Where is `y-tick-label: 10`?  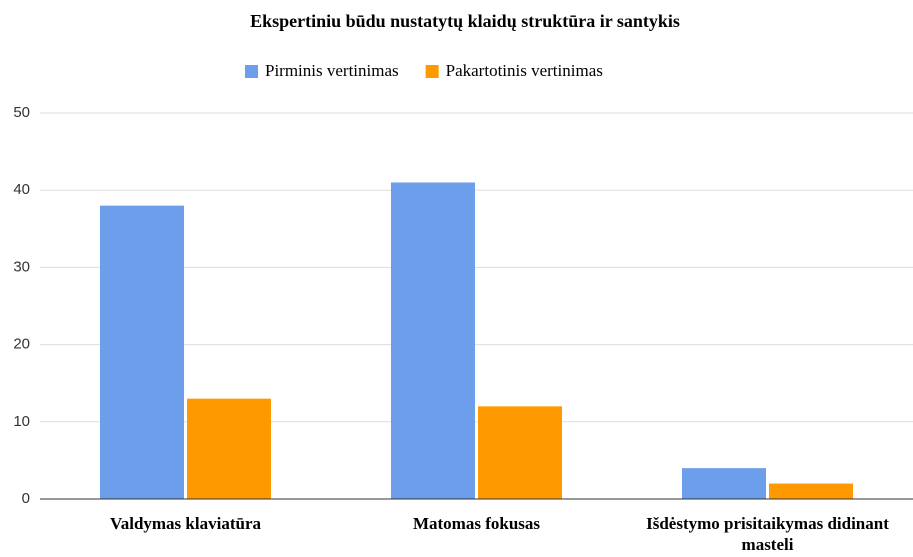
y-tick-label: 10 is located at coordinates (21, 421).